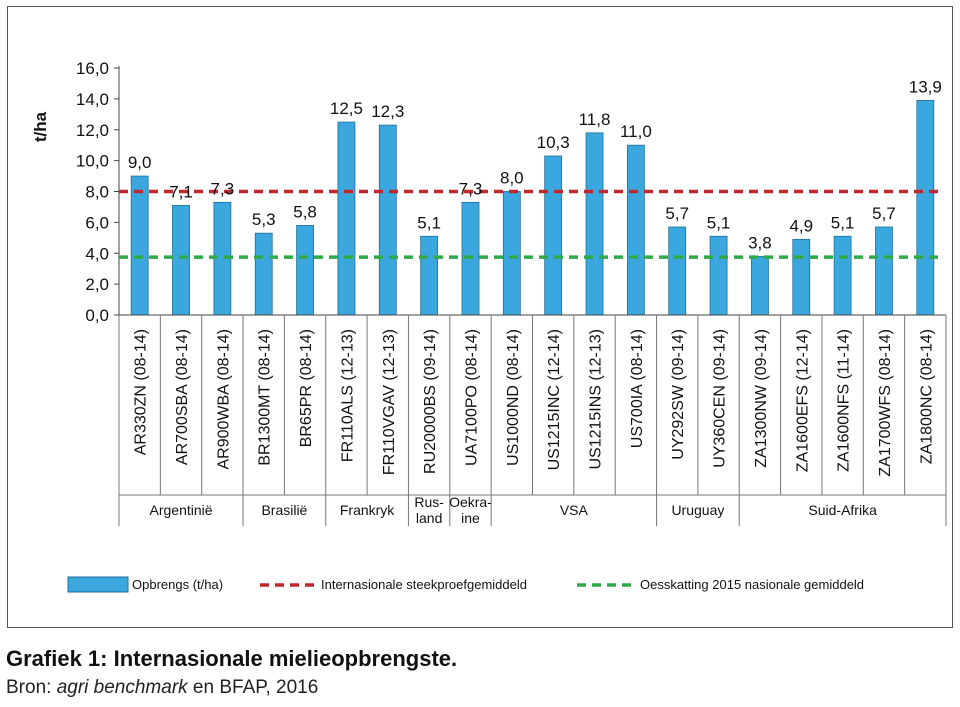 This screenshot has width=960, height=707. I want to click on group-label: land, so click(429, 518).